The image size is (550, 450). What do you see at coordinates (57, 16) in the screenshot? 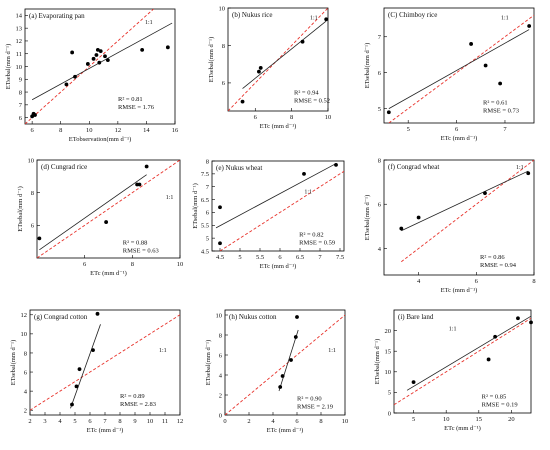
I see `panel-title: (a) Evaporating pan` at bounding box center [57, 16].